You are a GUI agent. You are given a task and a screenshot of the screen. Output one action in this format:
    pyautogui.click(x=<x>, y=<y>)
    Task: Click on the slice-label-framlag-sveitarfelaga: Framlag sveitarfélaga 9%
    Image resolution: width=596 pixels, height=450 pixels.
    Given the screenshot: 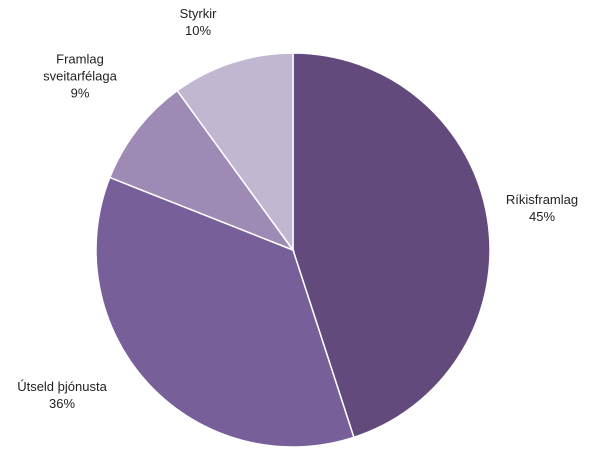 What is the action you would take?
    pyautogui.click(x=80, y=75)
    